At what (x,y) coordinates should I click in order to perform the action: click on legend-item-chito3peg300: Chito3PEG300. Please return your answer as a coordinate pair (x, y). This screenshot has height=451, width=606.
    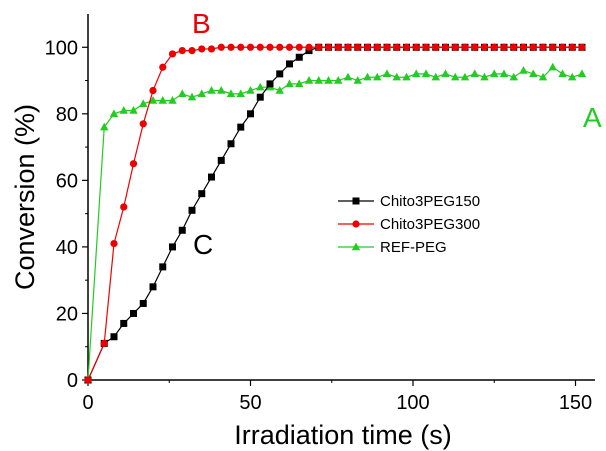
    Looking at the image, I should click on (409, 224).